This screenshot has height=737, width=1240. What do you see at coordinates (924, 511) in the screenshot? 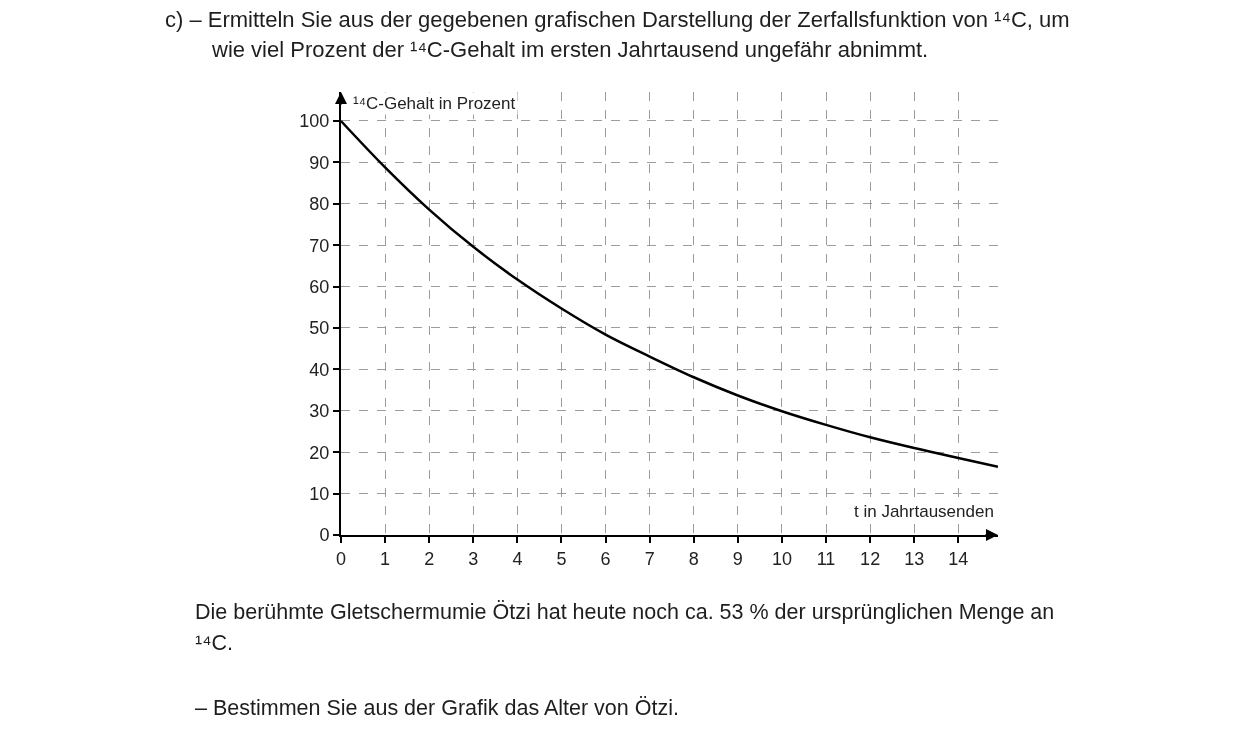
I see `x-axis-title: t in Jahrtausenden` at bounding box center [924, 511].